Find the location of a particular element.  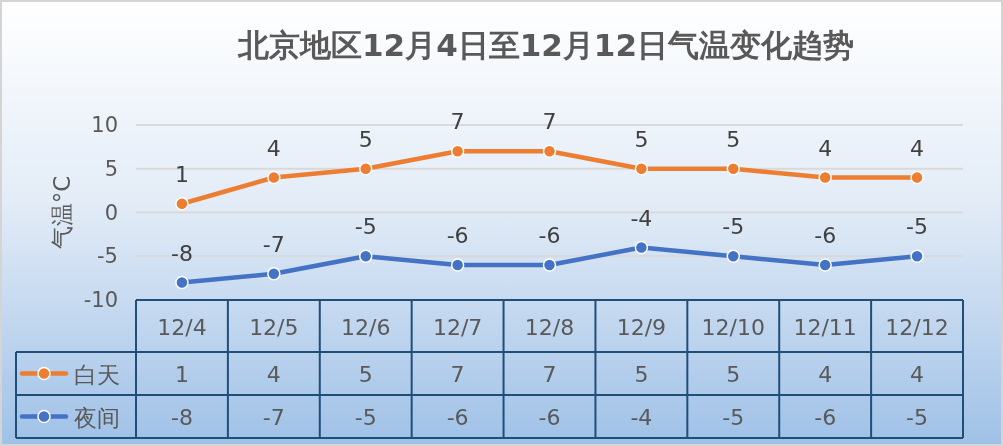

table-value: -4 is located at coordinates (641, 417).